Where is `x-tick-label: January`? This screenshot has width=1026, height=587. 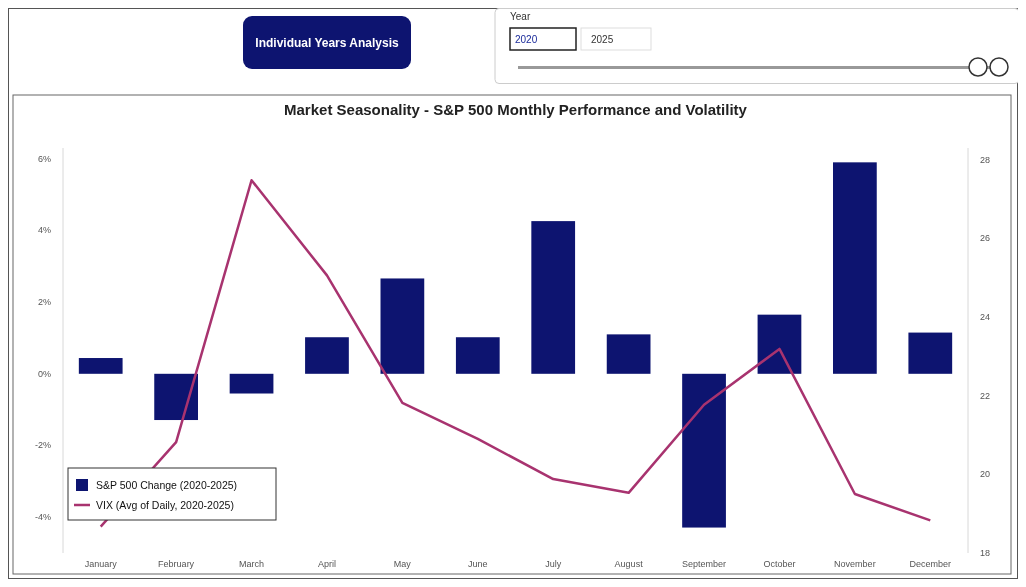 x-tick-label: January is located at coordinates (101, 564).